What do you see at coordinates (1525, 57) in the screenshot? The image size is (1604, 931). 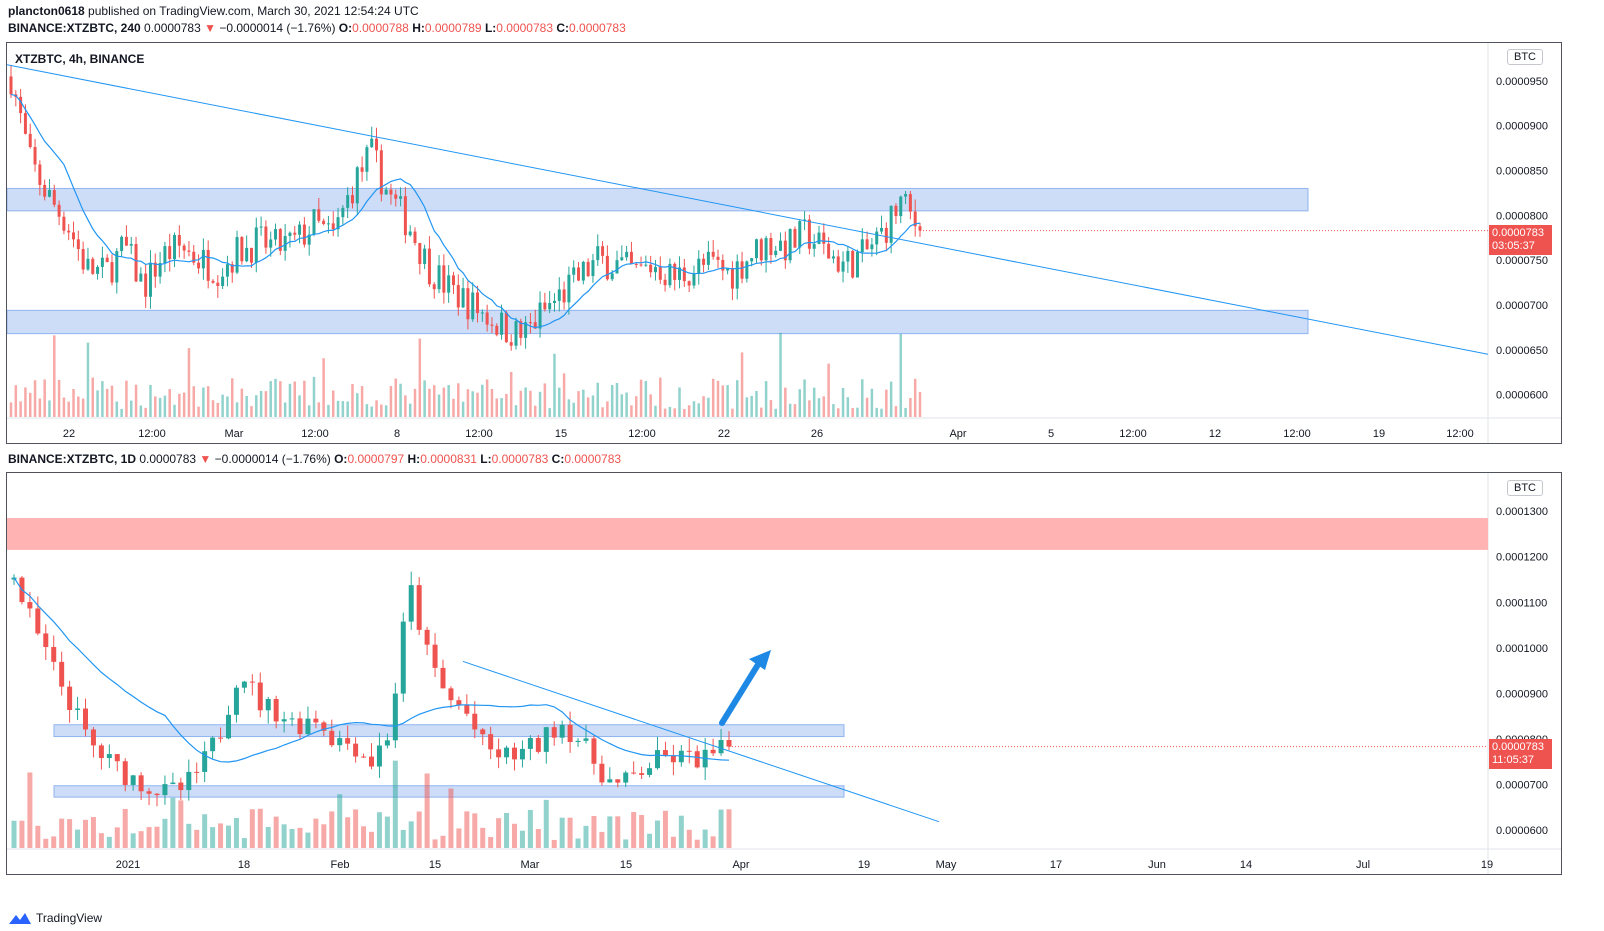 I see `top-currency-button: BTC` at bounding box center [1525, 57].